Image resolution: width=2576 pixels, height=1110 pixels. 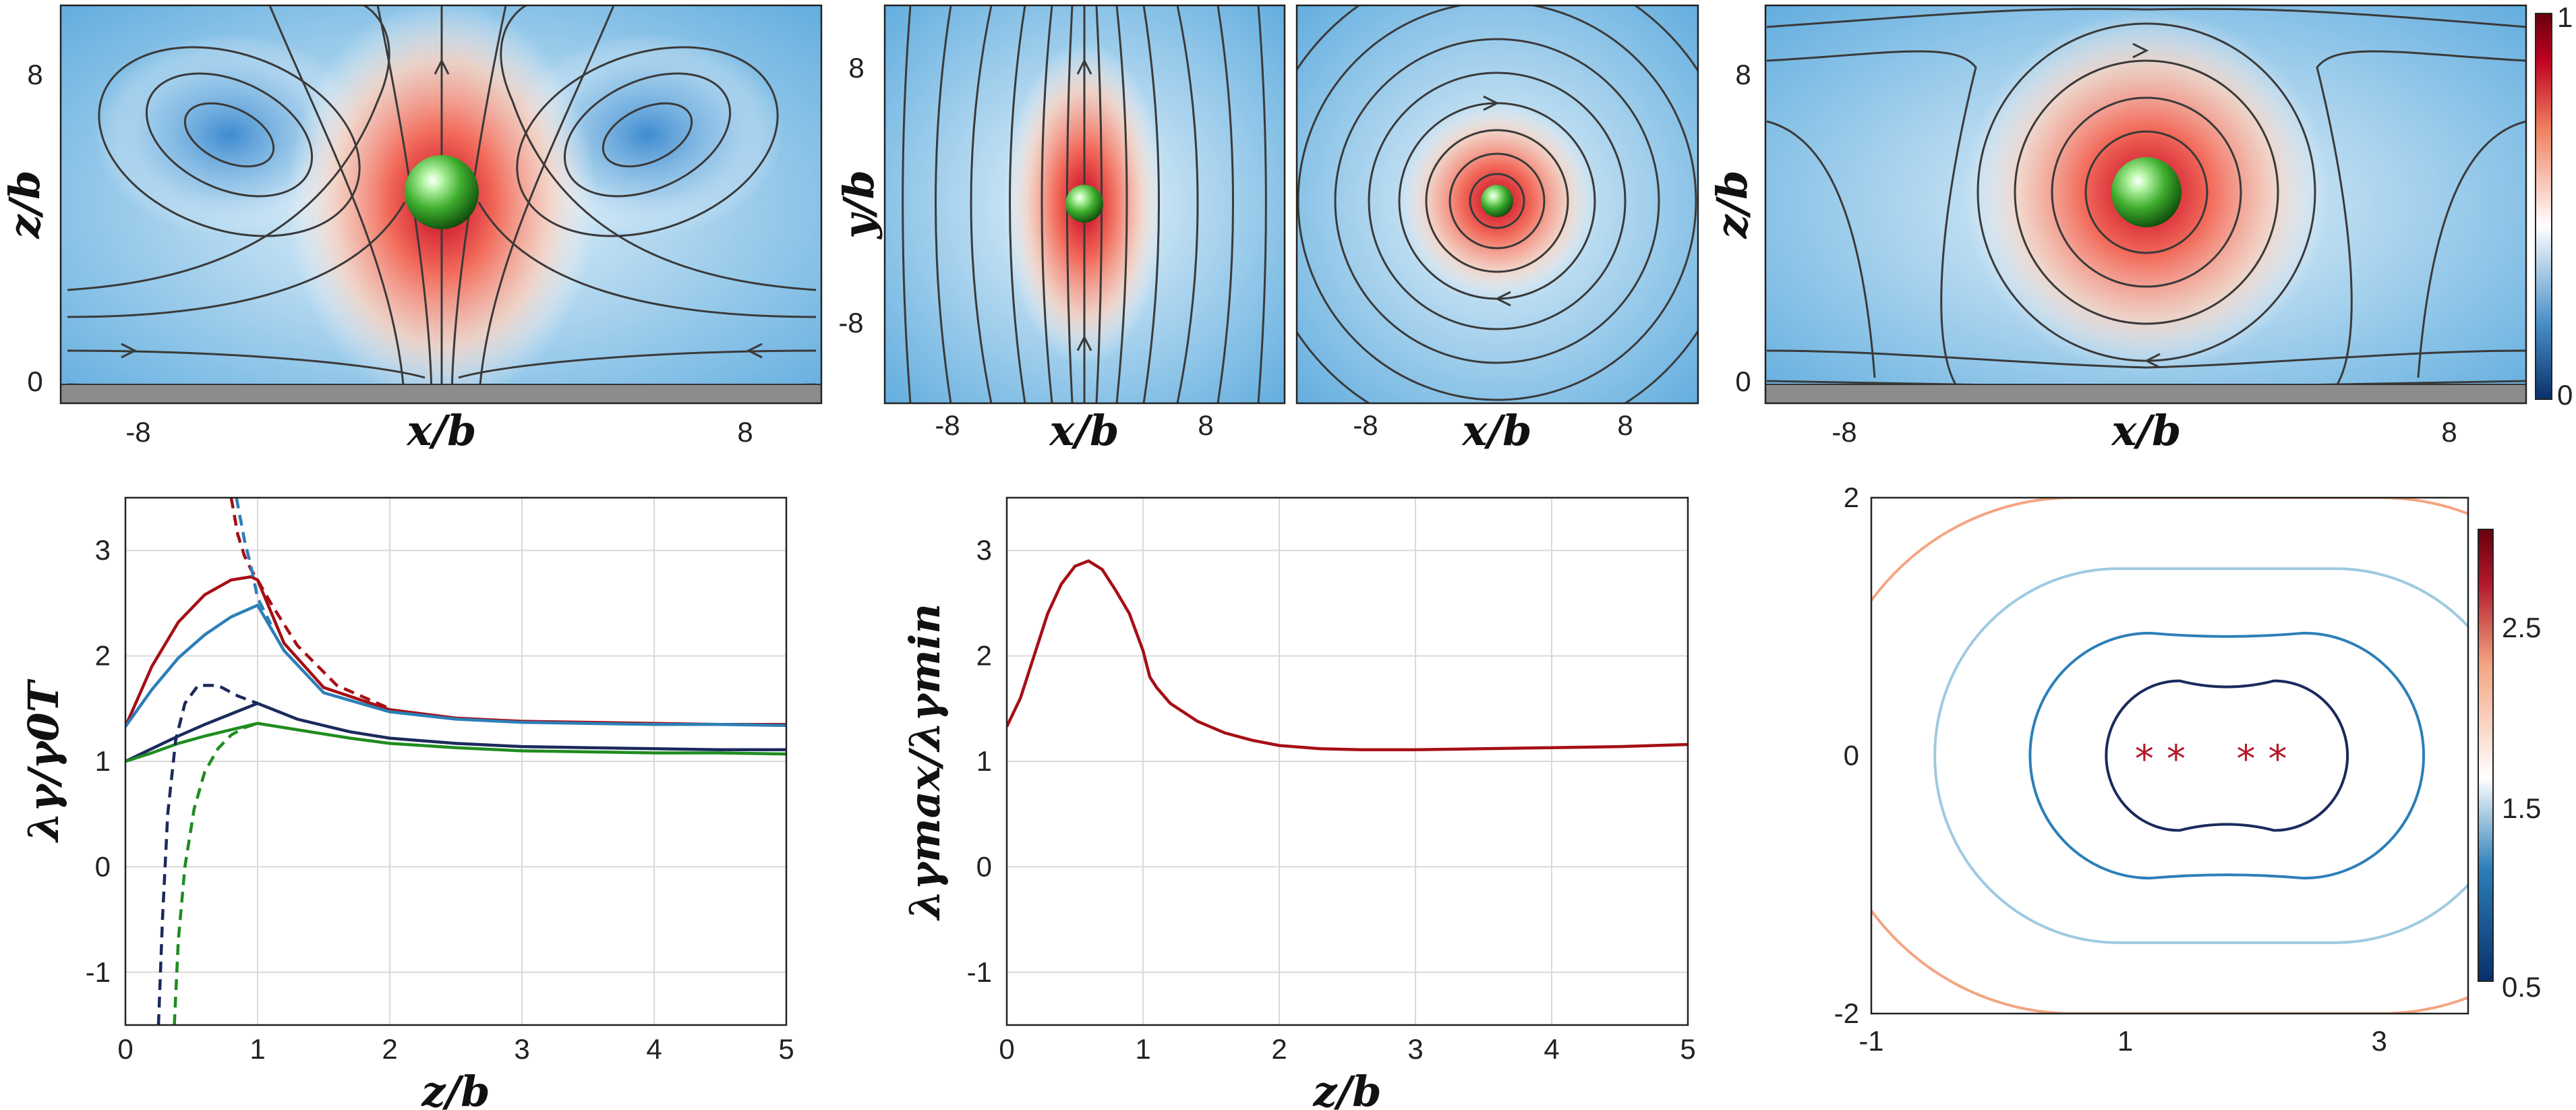 I want to click on panel-f-xtick: 3, so click(x=1415, y=1049).